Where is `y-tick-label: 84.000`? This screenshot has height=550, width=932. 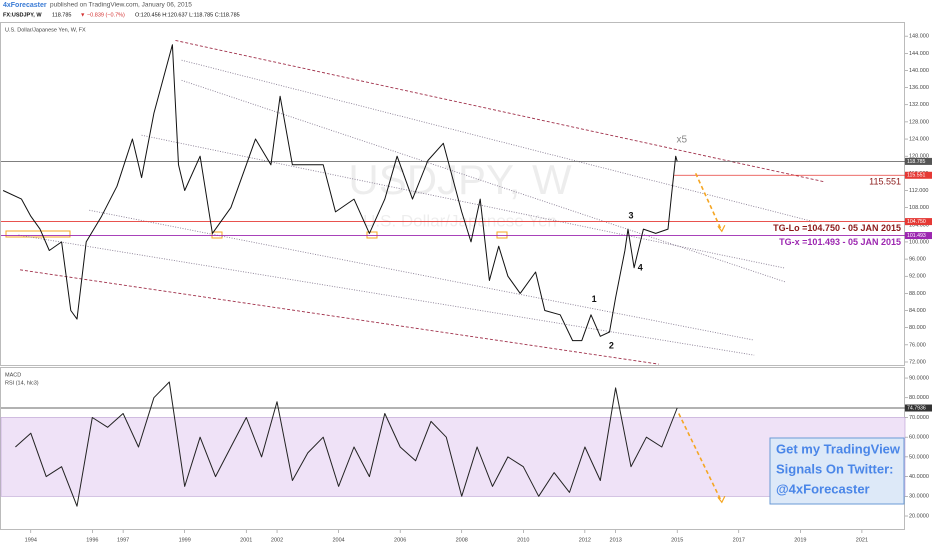
y-tick-label: 84.000 is located at coordinates (917, 311).